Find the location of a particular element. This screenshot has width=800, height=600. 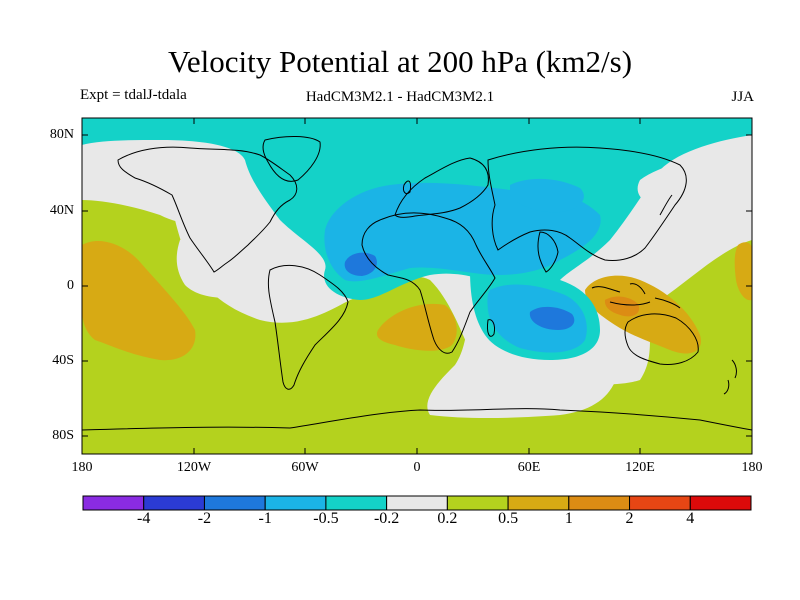

lon-label-0: 0 is located at coordinates (417, 467).